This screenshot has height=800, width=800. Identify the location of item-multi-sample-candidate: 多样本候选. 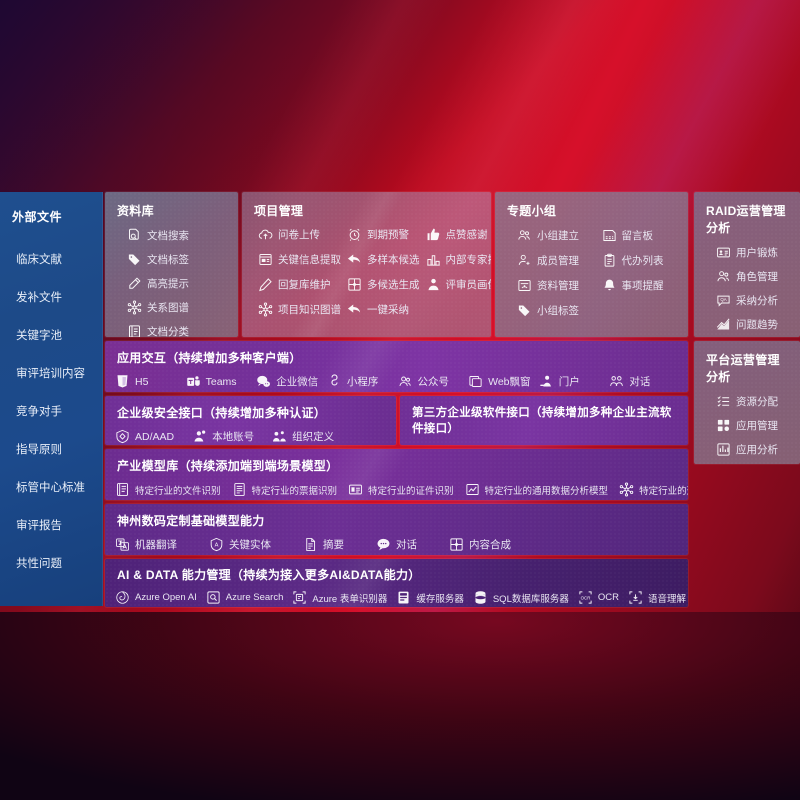
(383, 259).